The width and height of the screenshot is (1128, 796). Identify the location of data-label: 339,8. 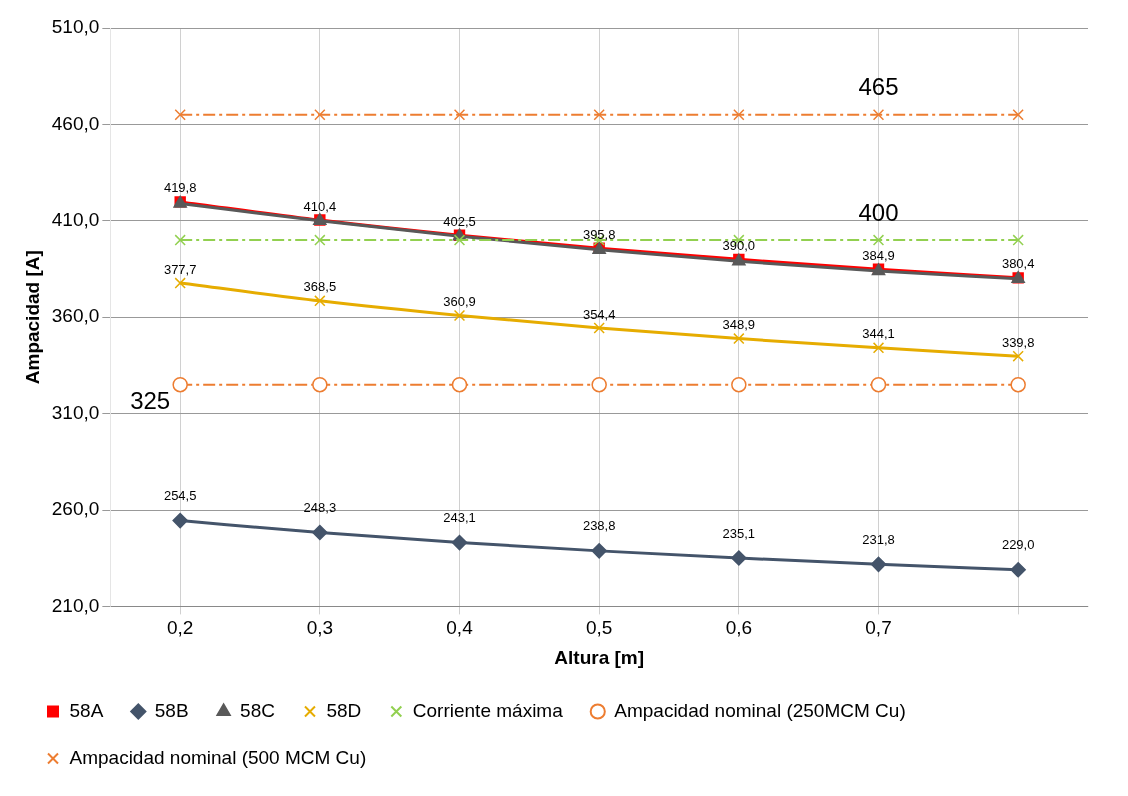
(1018, 342).